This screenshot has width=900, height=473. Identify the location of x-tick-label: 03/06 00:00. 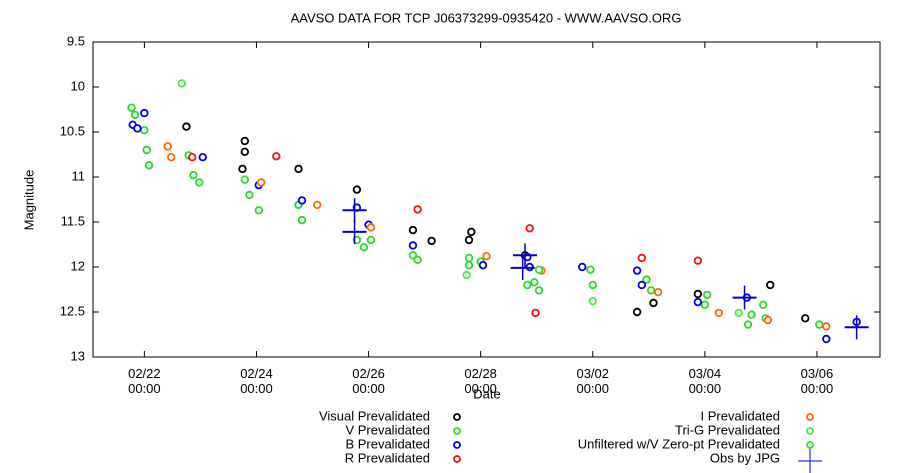
(817, 381).